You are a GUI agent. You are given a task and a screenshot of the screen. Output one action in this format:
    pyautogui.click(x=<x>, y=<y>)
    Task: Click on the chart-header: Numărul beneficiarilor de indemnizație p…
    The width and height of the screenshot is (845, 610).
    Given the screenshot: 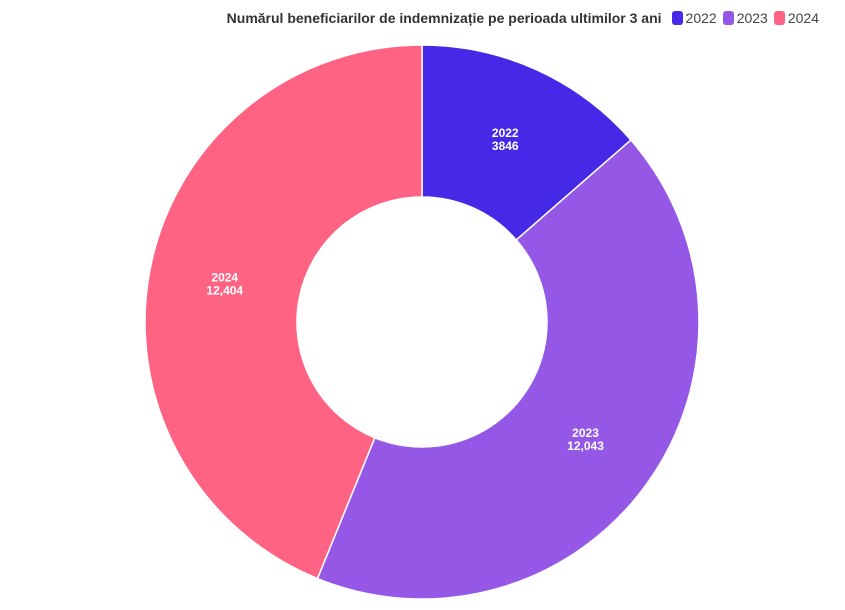 What is the action you would take?
    pyautogui.click(x=523, y=18)
    